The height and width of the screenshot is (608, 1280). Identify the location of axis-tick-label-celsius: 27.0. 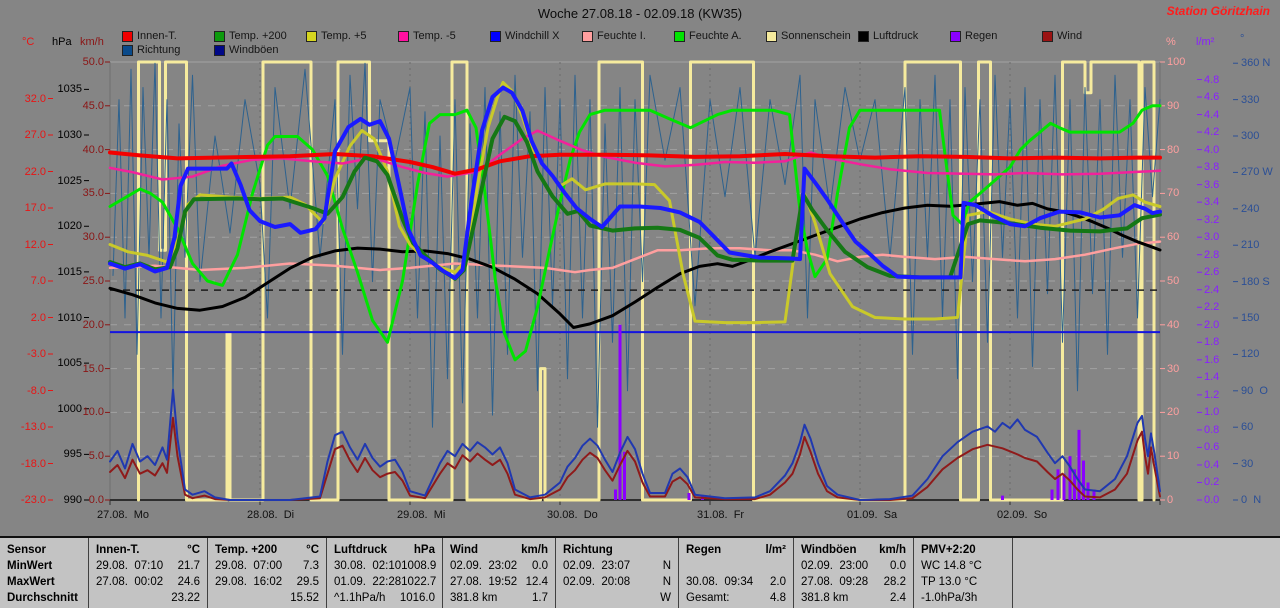
(35, 135).